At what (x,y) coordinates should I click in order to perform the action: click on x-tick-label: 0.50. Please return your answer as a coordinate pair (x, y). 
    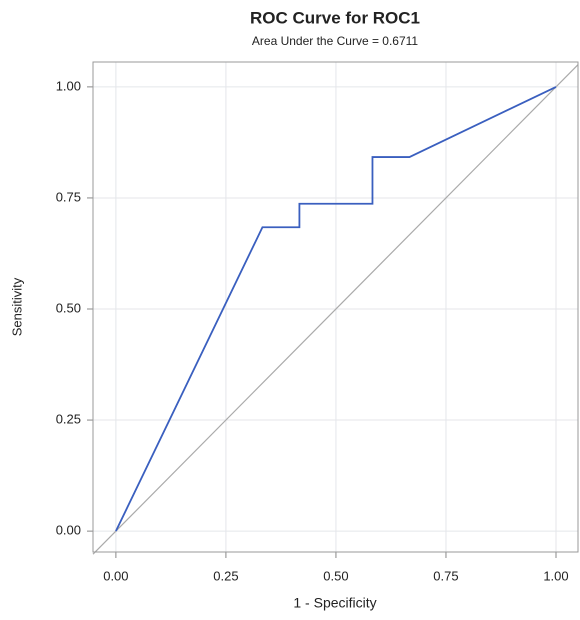
    Looking at the image, I should click on (335, 575).